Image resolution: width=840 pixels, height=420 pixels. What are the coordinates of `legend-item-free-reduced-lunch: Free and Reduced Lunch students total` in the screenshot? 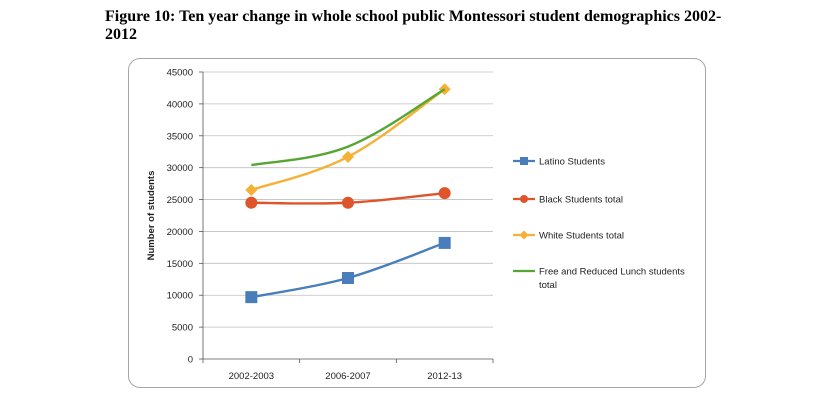 It's located at (600, 279).